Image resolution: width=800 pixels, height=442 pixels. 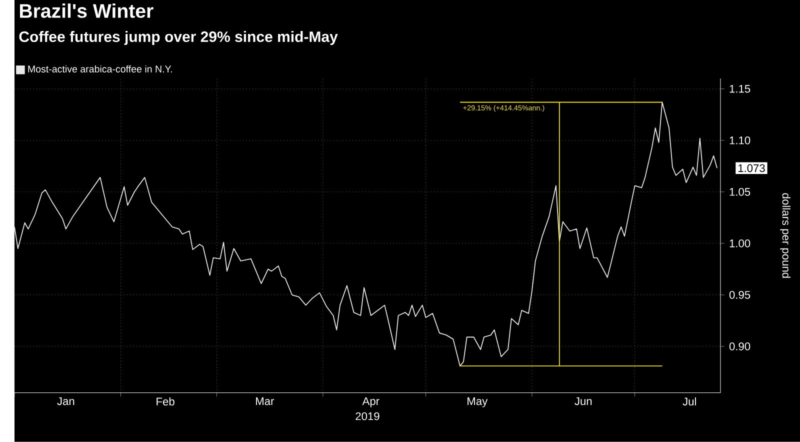 What do you see at coordinates (740, 89) in the screenshot?
I see `y-tick-label: 1.15` at bounding box center [740, 89].